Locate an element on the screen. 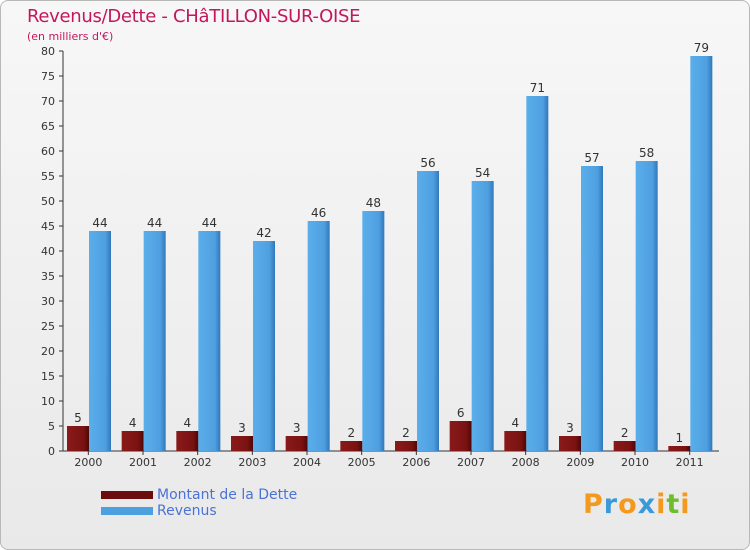 The height and width of the screenshot is (550, 750). y-tick-label: 45 is located at coordinates (48, 226).